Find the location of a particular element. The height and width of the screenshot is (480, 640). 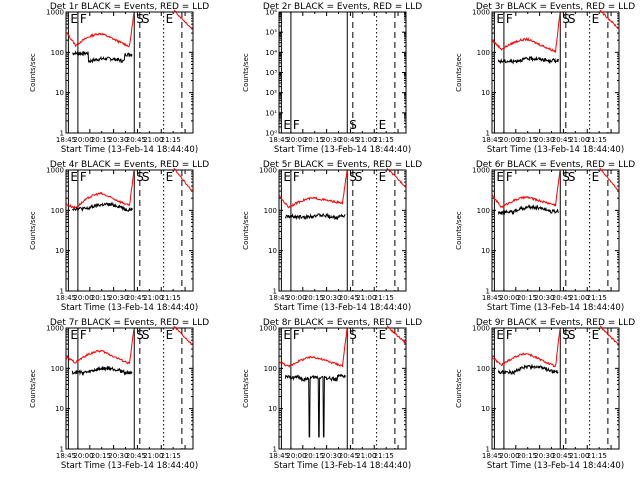

y-tick-label: 10⁰ is located at coordinates (271, 134).